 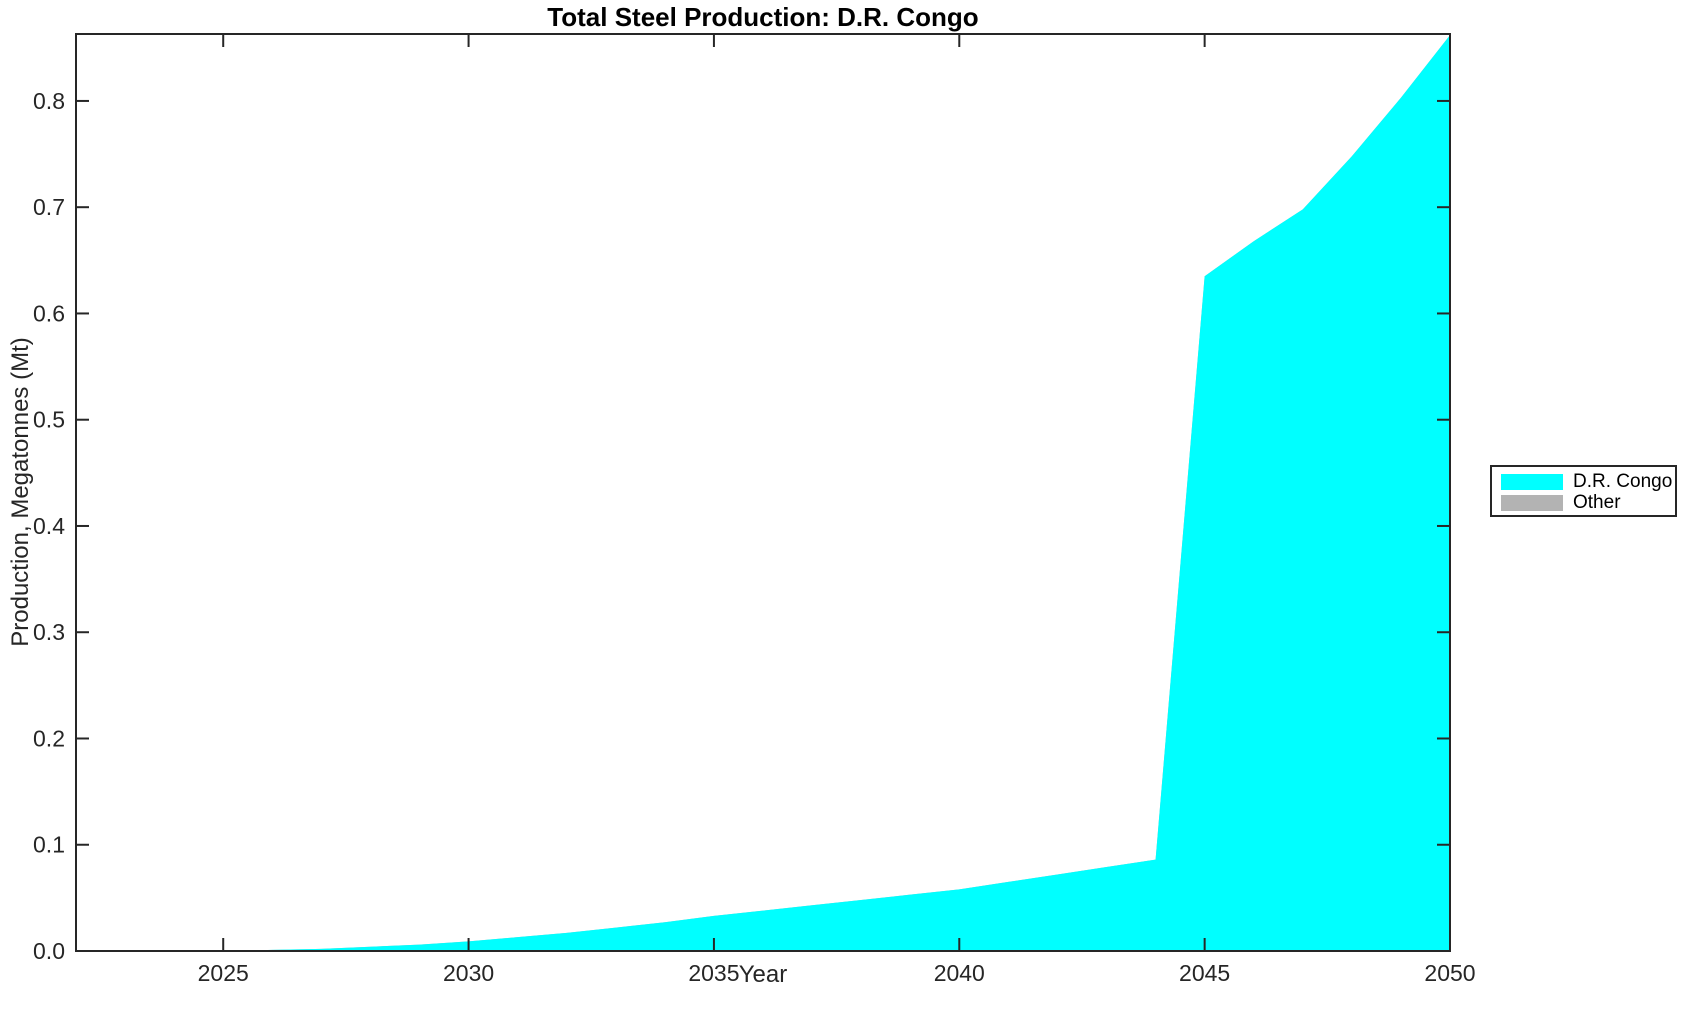 What do you see at coordinates (49, 420) in the screenshot?
I see `y-tick-label: 0.5` at bounding box center [49, 420].